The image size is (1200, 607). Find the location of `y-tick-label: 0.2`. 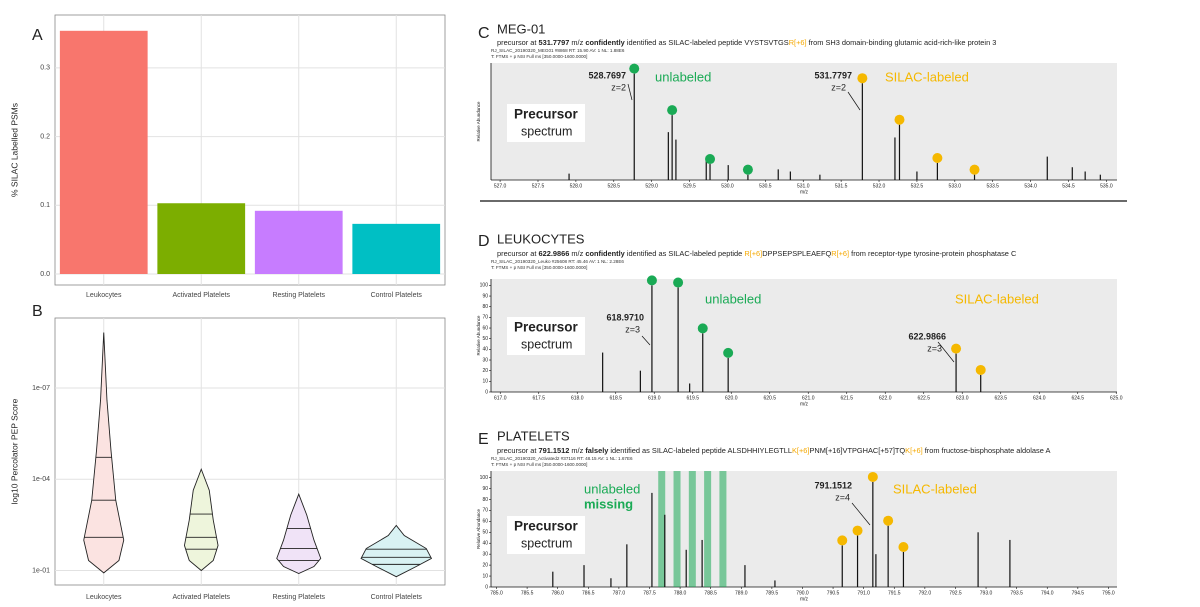

y-tick-label: 0.2 is located at coordinates (45, 136).